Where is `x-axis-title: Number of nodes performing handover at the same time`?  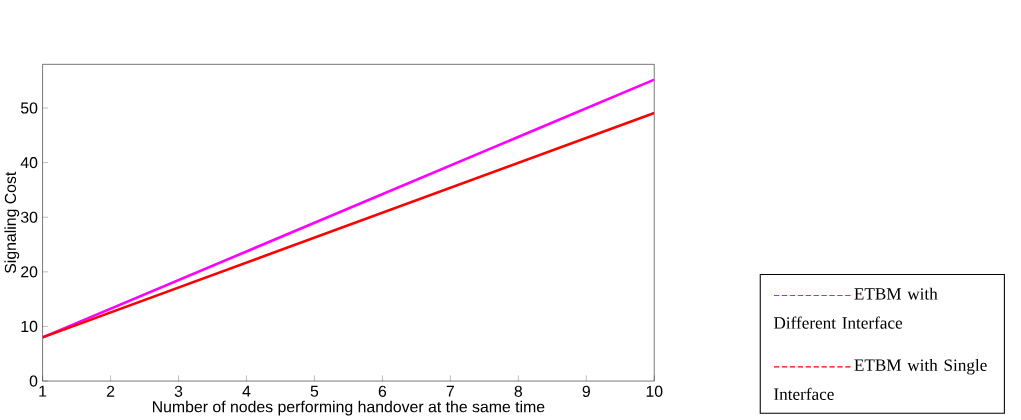 x-axis-title: Number of nodes performing handover at the same time is located at coordinates (348, 408).